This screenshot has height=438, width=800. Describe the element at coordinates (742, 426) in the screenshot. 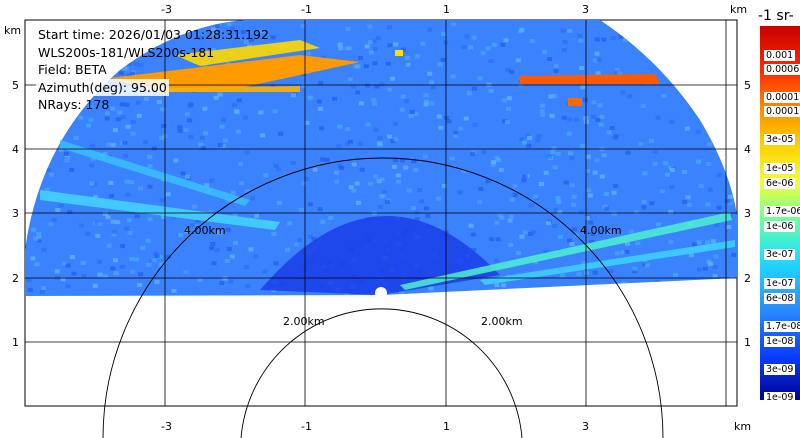

I see `x-unit-bottom: km` at that location.